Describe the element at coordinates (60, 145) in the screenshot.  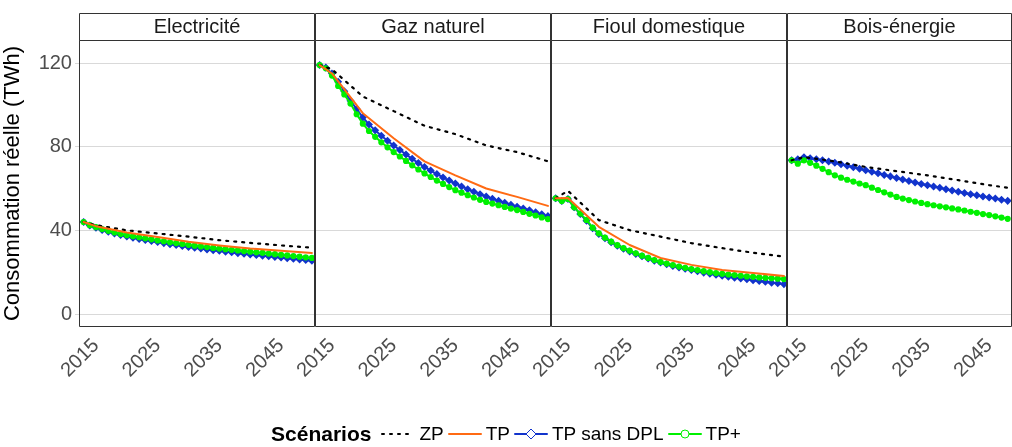
I see `y-tick-label: 80` at that location.